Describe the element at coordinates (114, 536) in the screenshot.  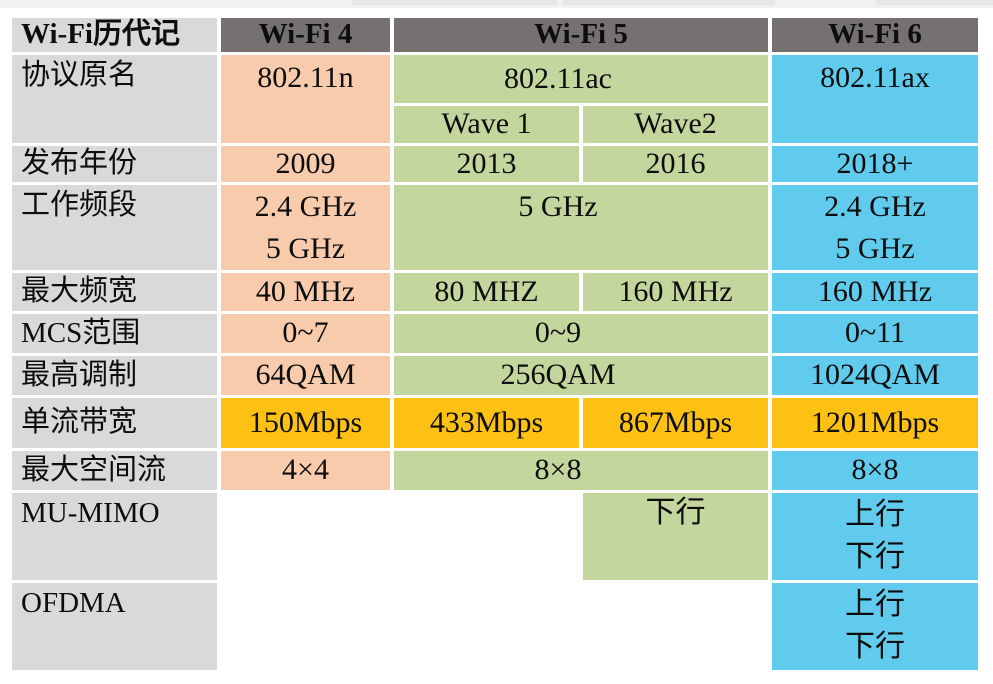
I see `row-label-mu-mimo: MU-MIMO` at that location.